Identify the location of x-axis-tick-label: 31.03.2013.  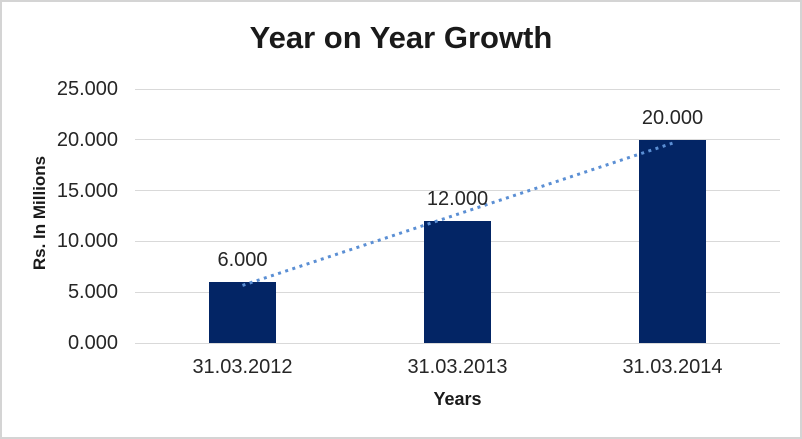
(457, 367).